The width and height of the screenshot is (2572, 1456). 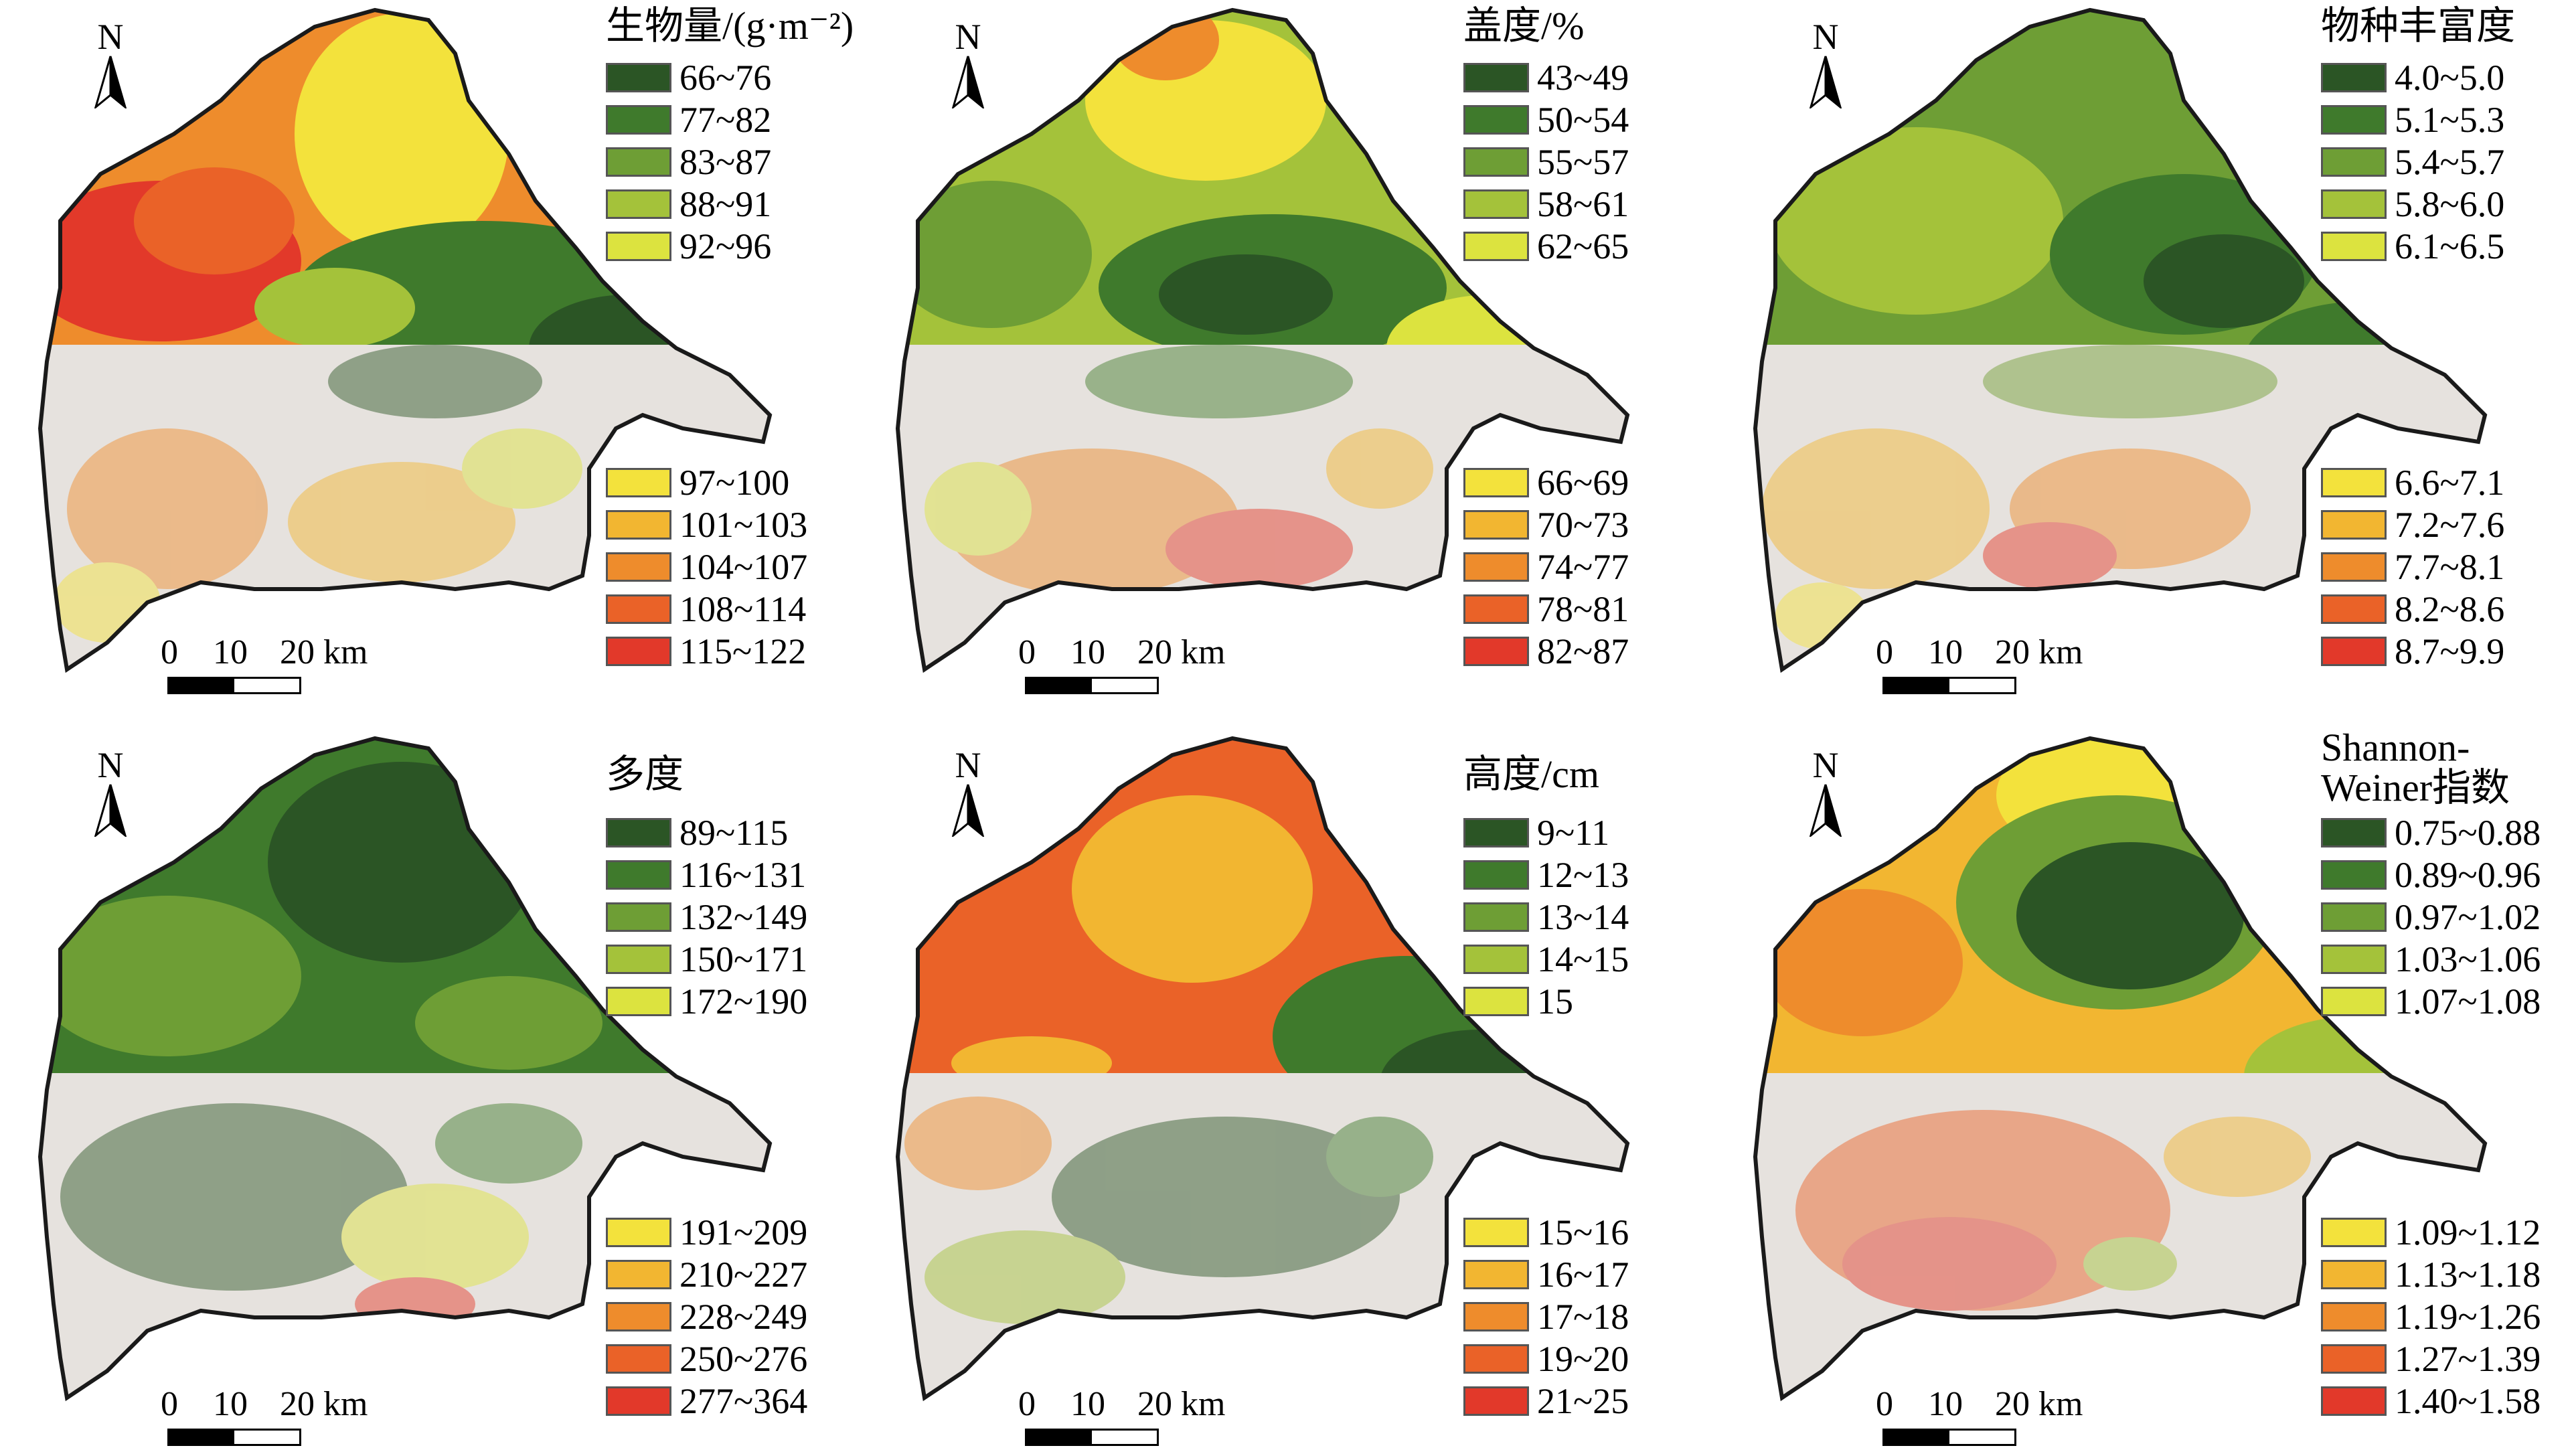 I want to click on legend-title: 生物量/(g·m⁻²), so click(x=730, y=26).